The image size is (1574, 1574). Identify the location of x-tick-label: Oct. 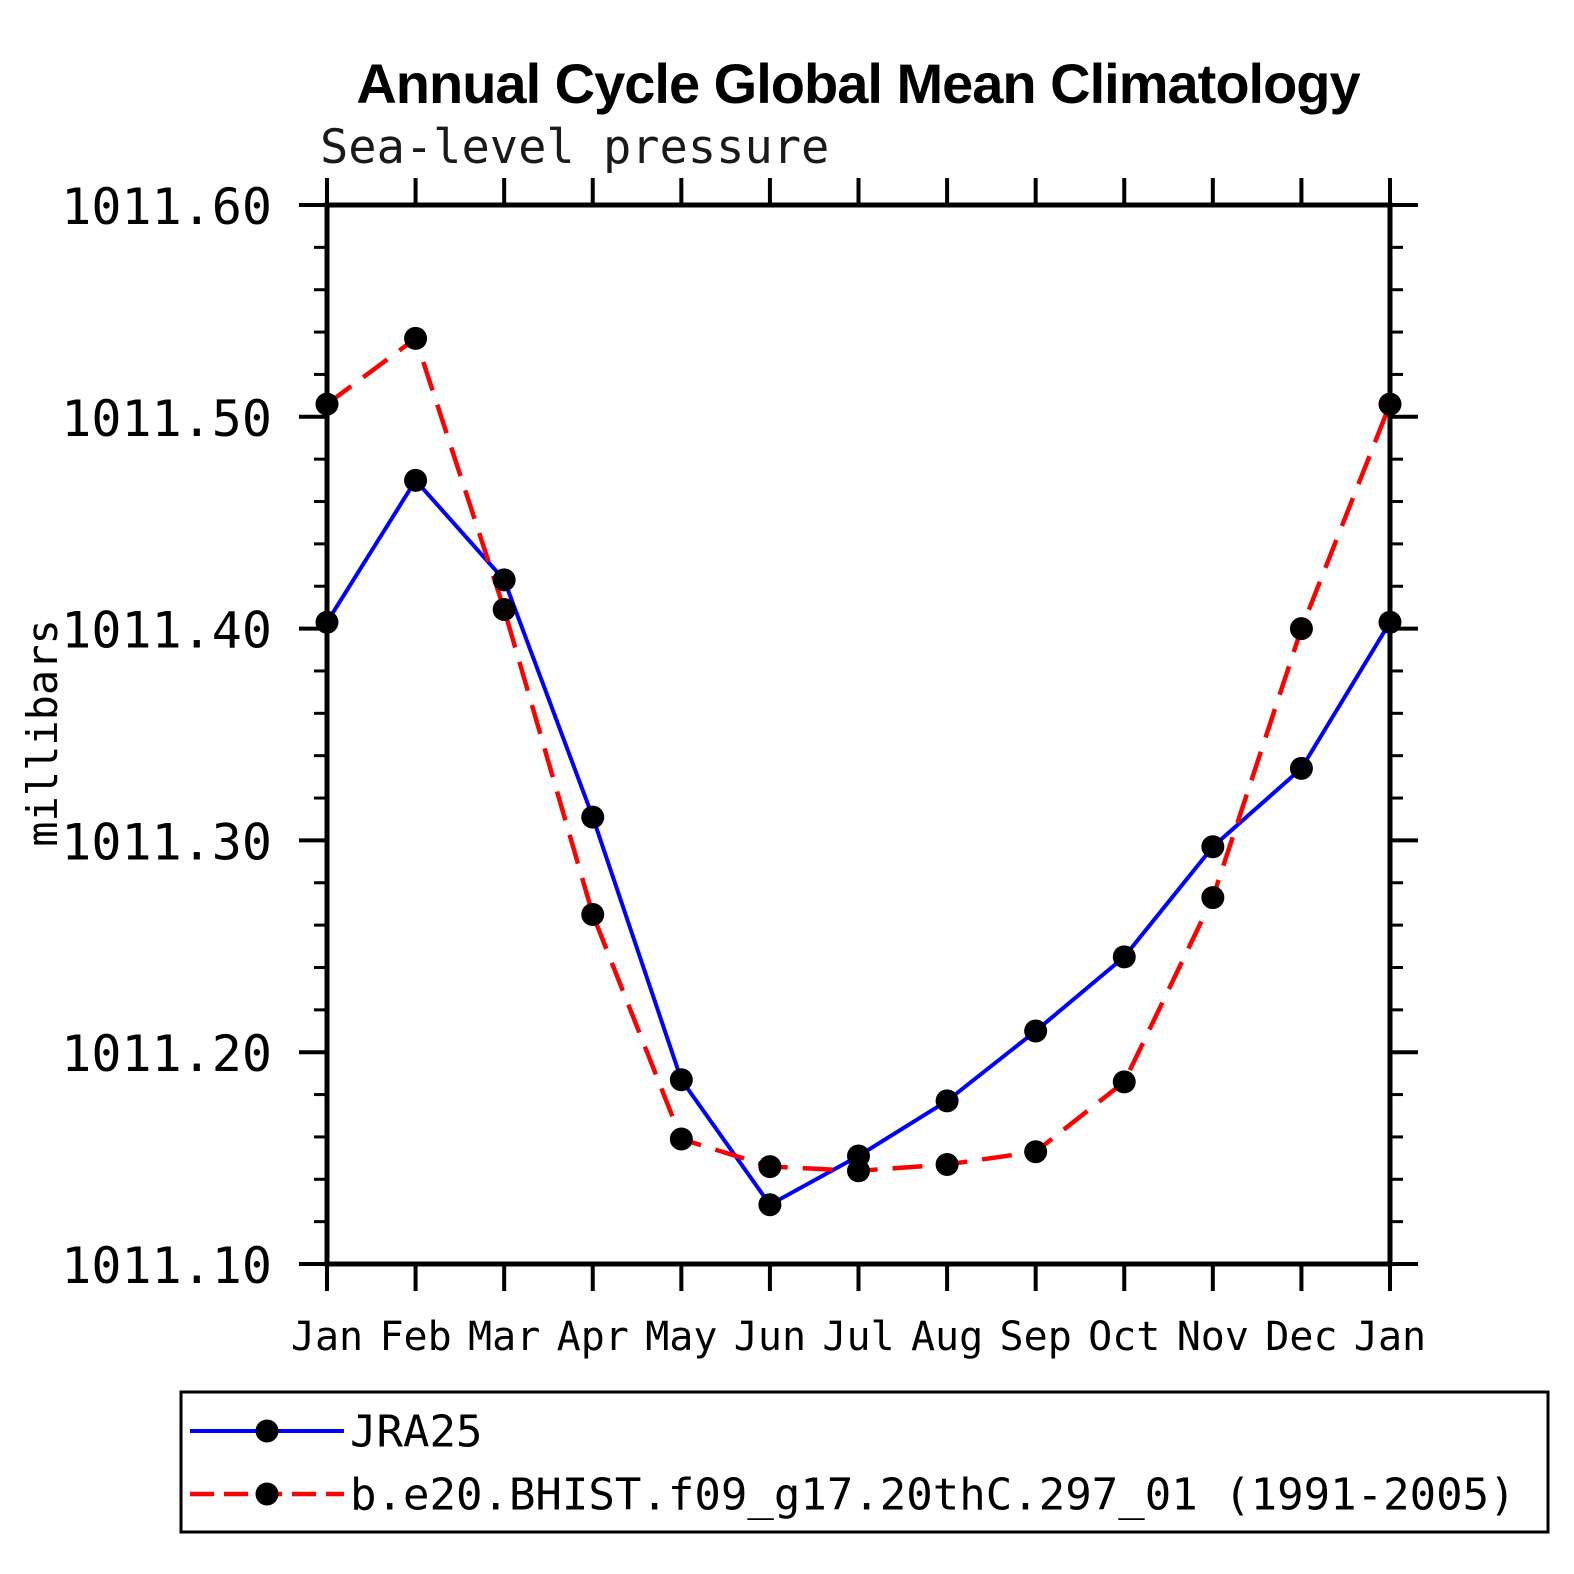
(1124, 1337).